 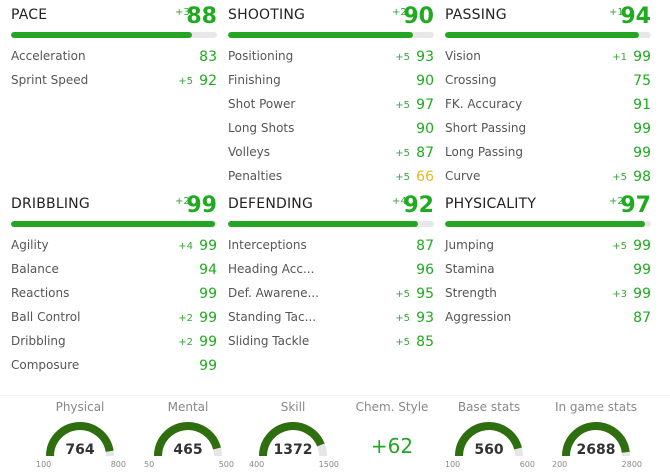 I want to click on stat-value: 97, so click(x=425, y=105).